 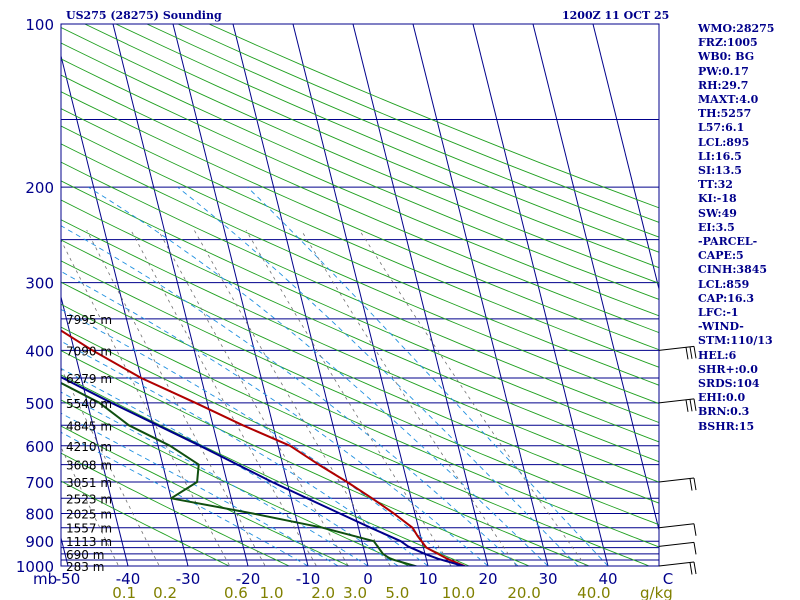 What do you see at coordinates (39, 284) in the screenshot?
I see `pressure-tick-label: 300` at bounding box center [39, 284].